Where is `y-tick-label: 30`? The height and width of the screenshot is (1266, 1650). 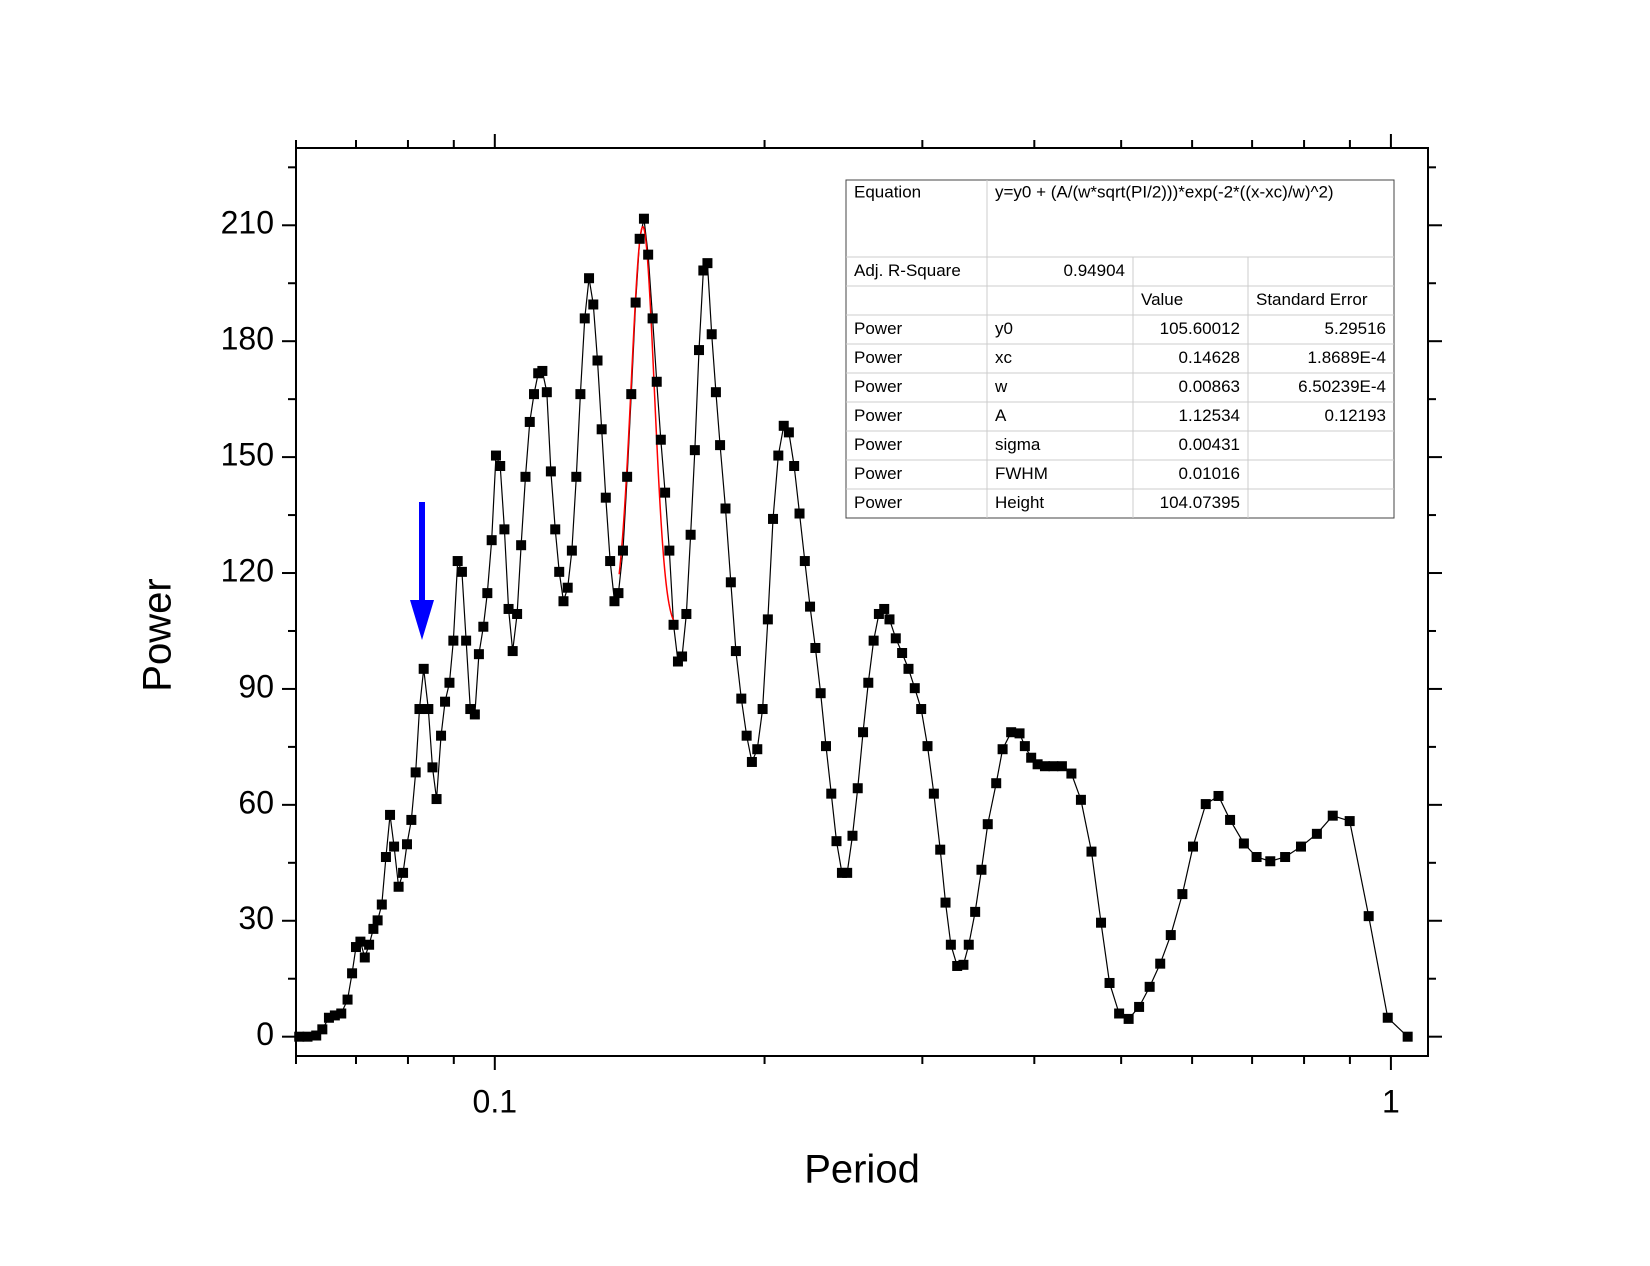 y-tick-label: 30 is located at coordinates (256, 918).